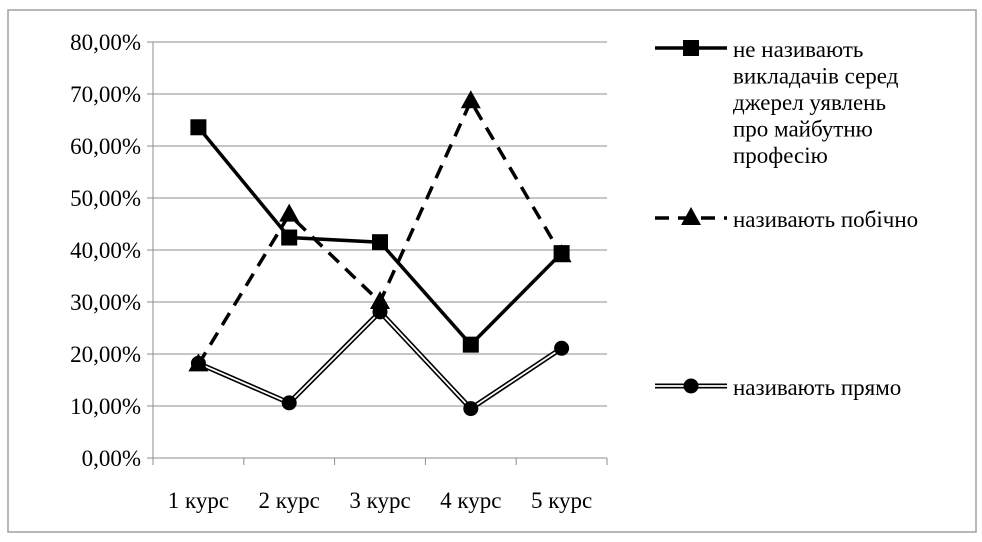 The width and height of the screenshot is (982, 542). I want to click on y-tick-label: 20,00%, so click(105, 354).